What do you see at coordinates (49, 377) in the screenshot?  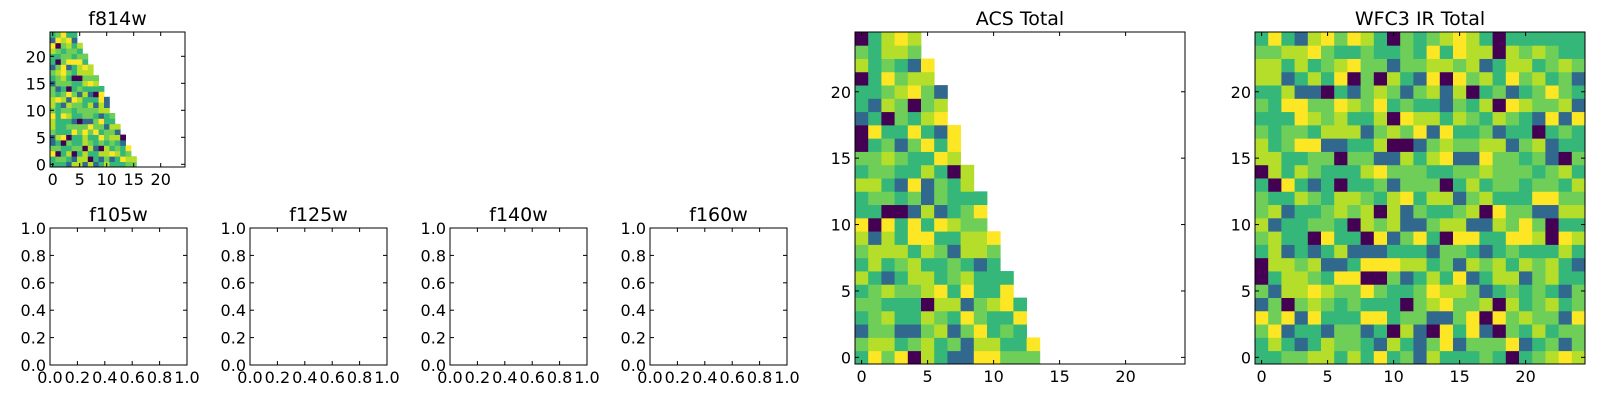 I see `x-tick-label: 0.0` at bounding box center [49, 377].